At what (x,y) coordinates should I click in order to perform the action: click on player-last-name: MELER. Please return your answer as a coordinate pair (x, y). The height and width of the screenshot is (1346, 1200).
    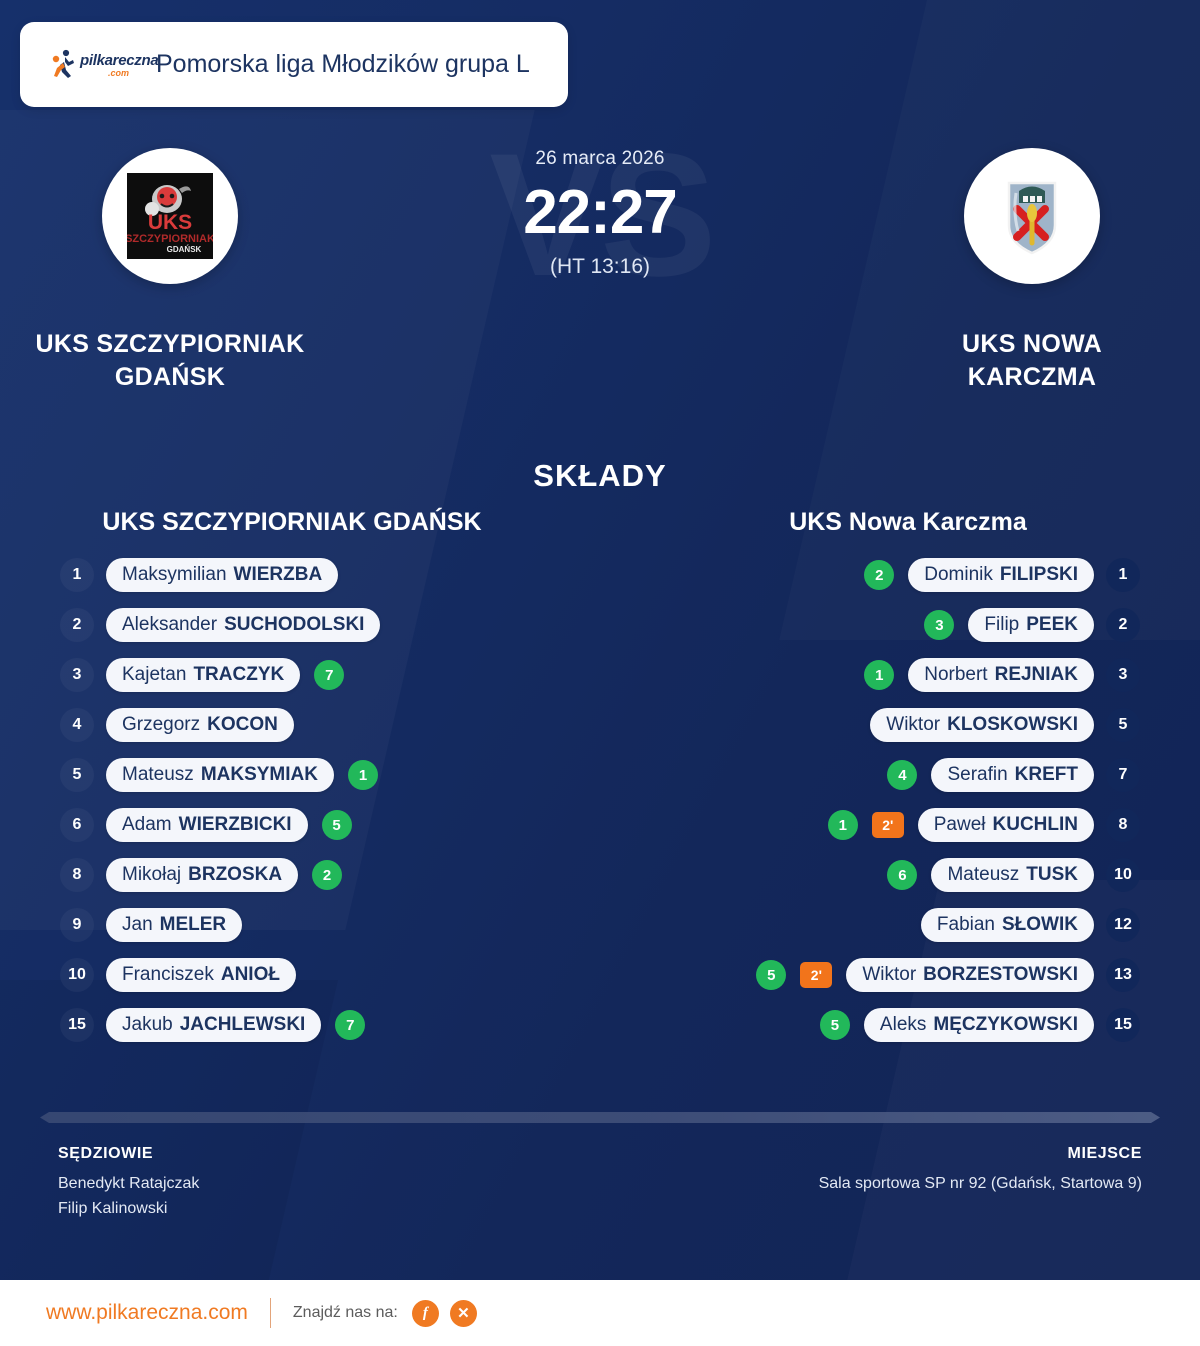
    Looking at the image, I should click on (193, 924).